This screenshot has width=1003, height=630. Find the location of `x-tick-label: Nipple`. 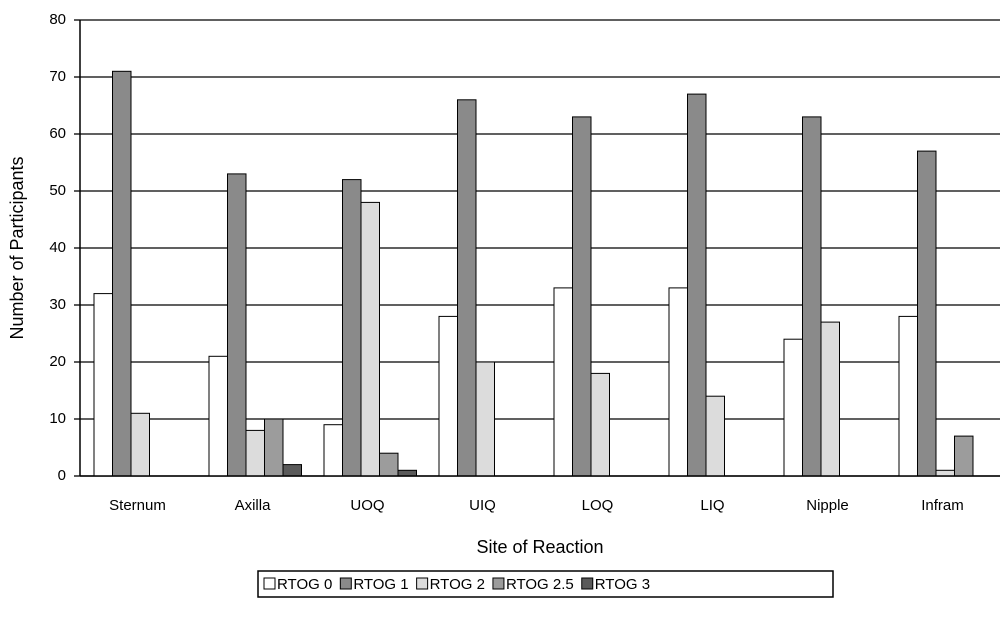

x-tick-label: Nipple is located at coordinates (827, 505).